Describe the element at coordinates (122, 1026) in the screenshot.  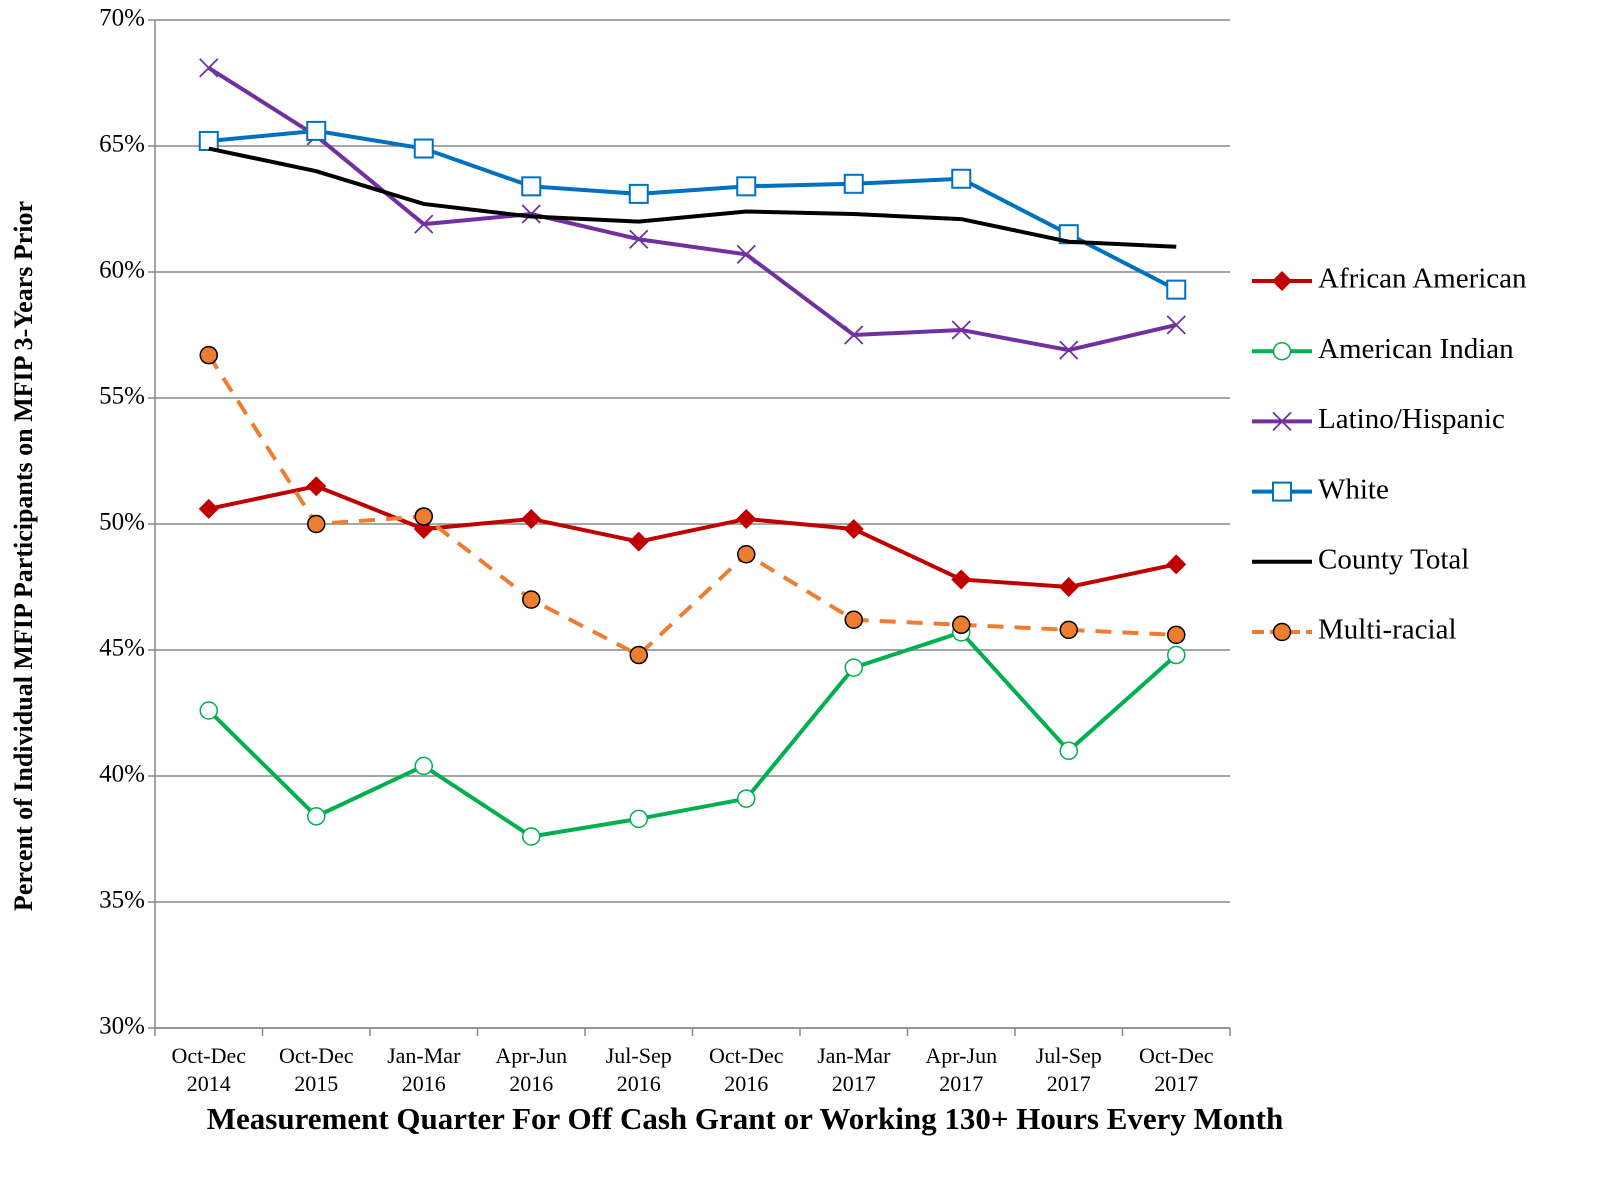
I see `y-tick-label: 30%` at that location.